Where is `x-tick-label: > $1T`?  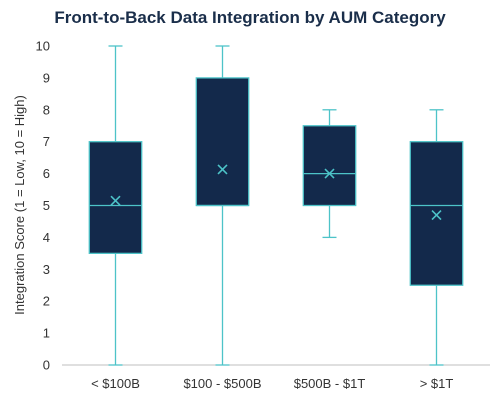
x-tick-label: > $1T is located at coordinates (437, 383).